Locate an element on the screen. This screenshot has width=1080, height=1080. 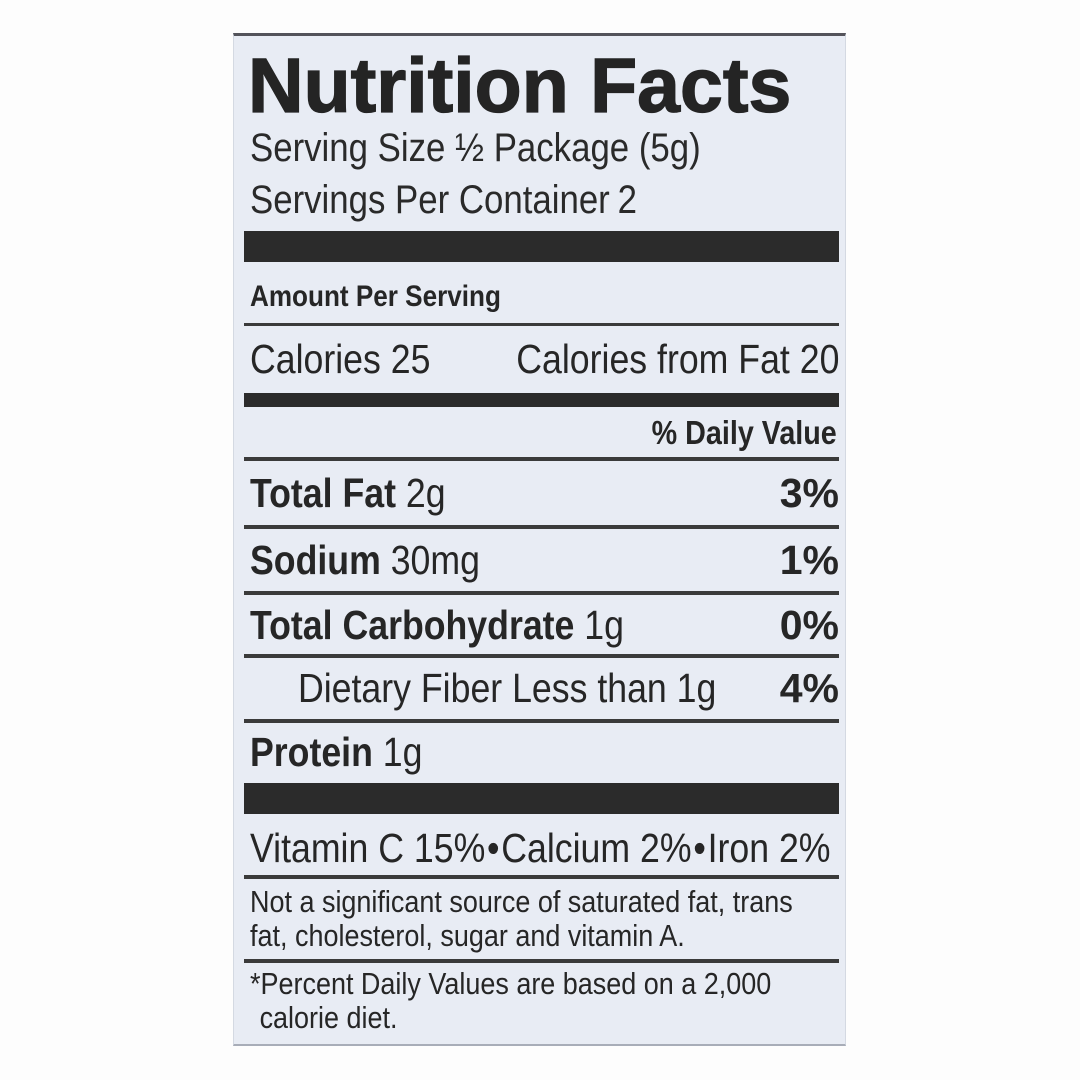
calcium: Calcium 2% is located at coordinates (596, 848).